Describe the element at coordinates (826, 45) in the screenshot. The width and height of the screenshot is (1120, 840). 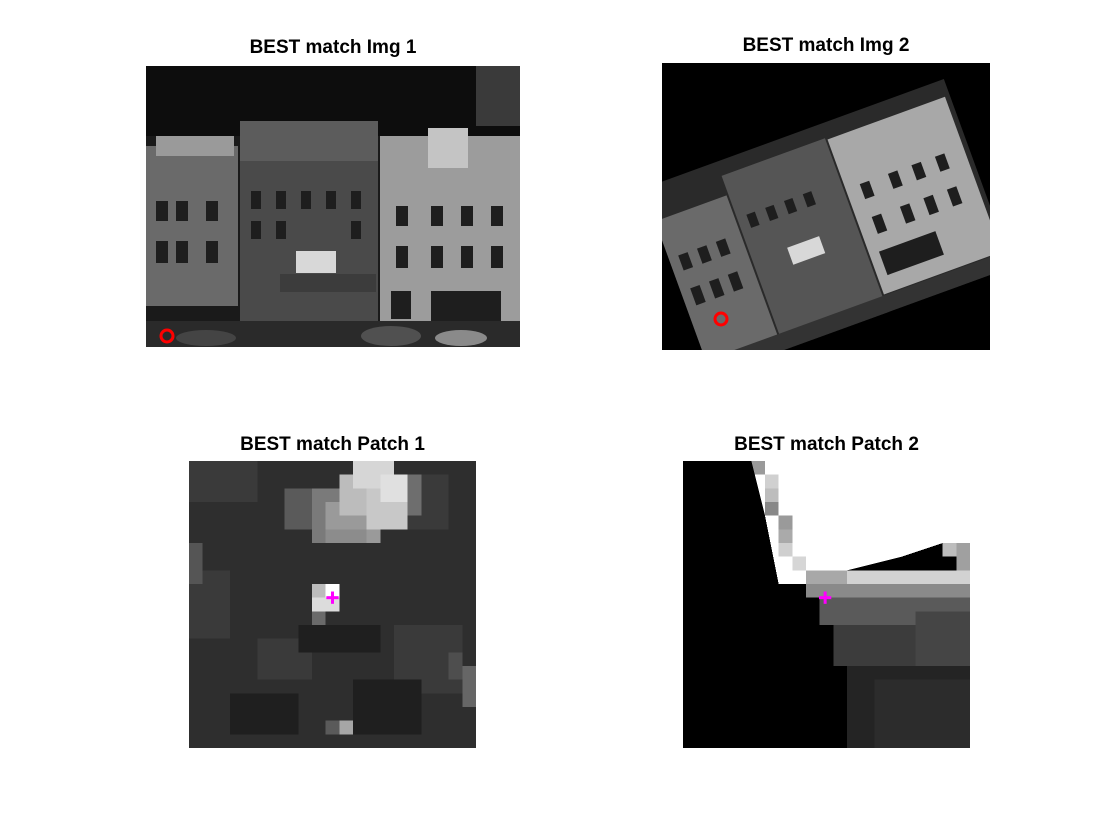
I see `panel-title-img2: BEST match Img 2` at that location.